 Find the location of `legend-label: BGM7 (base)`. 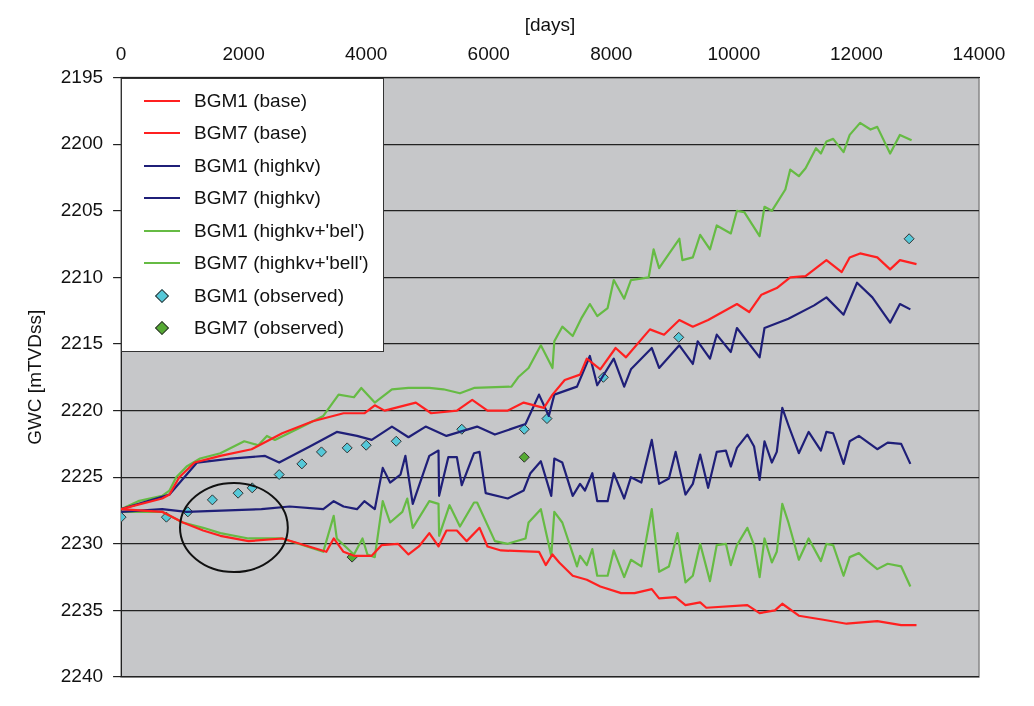

legend-label: BGM7 (base) is located at coordinates (251, 133).